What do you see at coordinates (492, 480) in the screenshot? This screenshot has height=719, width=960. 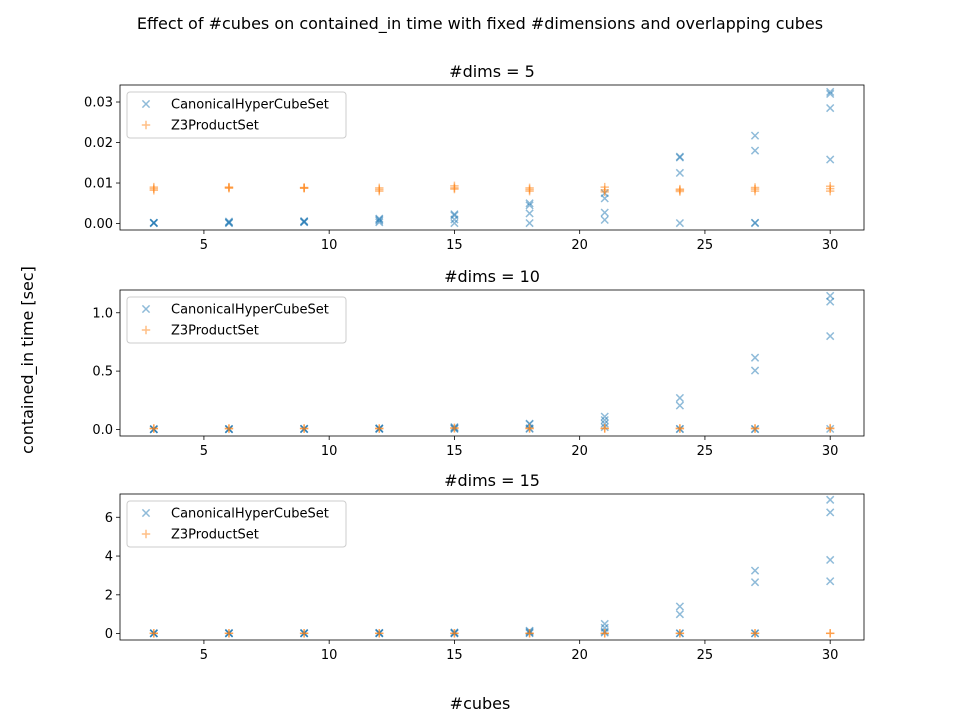 I see `subplot-title: #dims = 15` at bounding box center [492, 480].